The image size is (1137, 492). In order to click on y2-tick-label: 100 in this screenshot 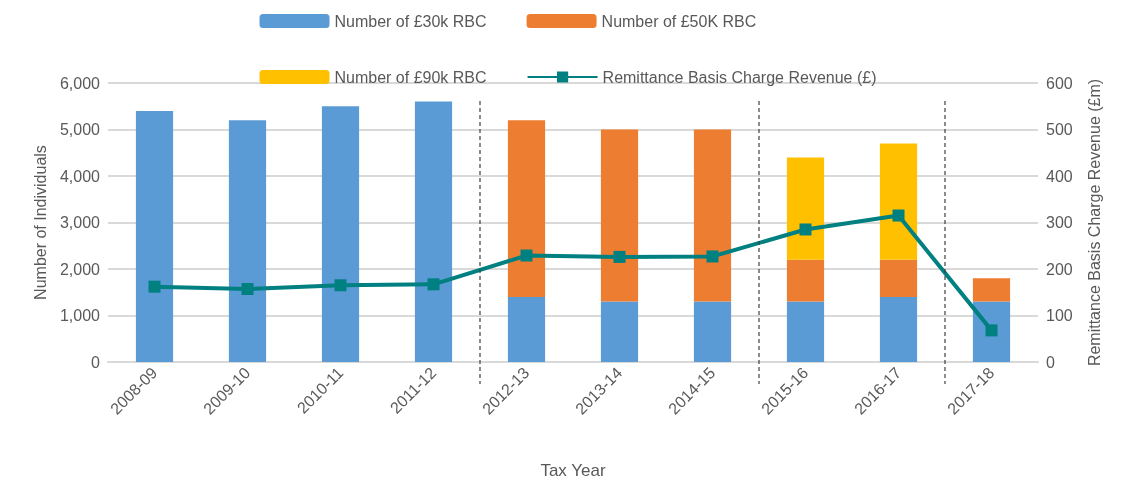, I will do `click(1059, 315)`.